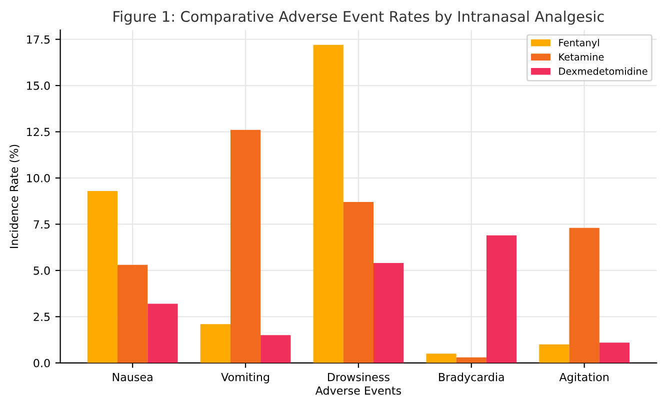 This screenshot has height=401, width=670. I want to click on chart-title: Figure 1: Comparative Adverse Event Rates by Intranasal Analgesic, so click(359, 17).